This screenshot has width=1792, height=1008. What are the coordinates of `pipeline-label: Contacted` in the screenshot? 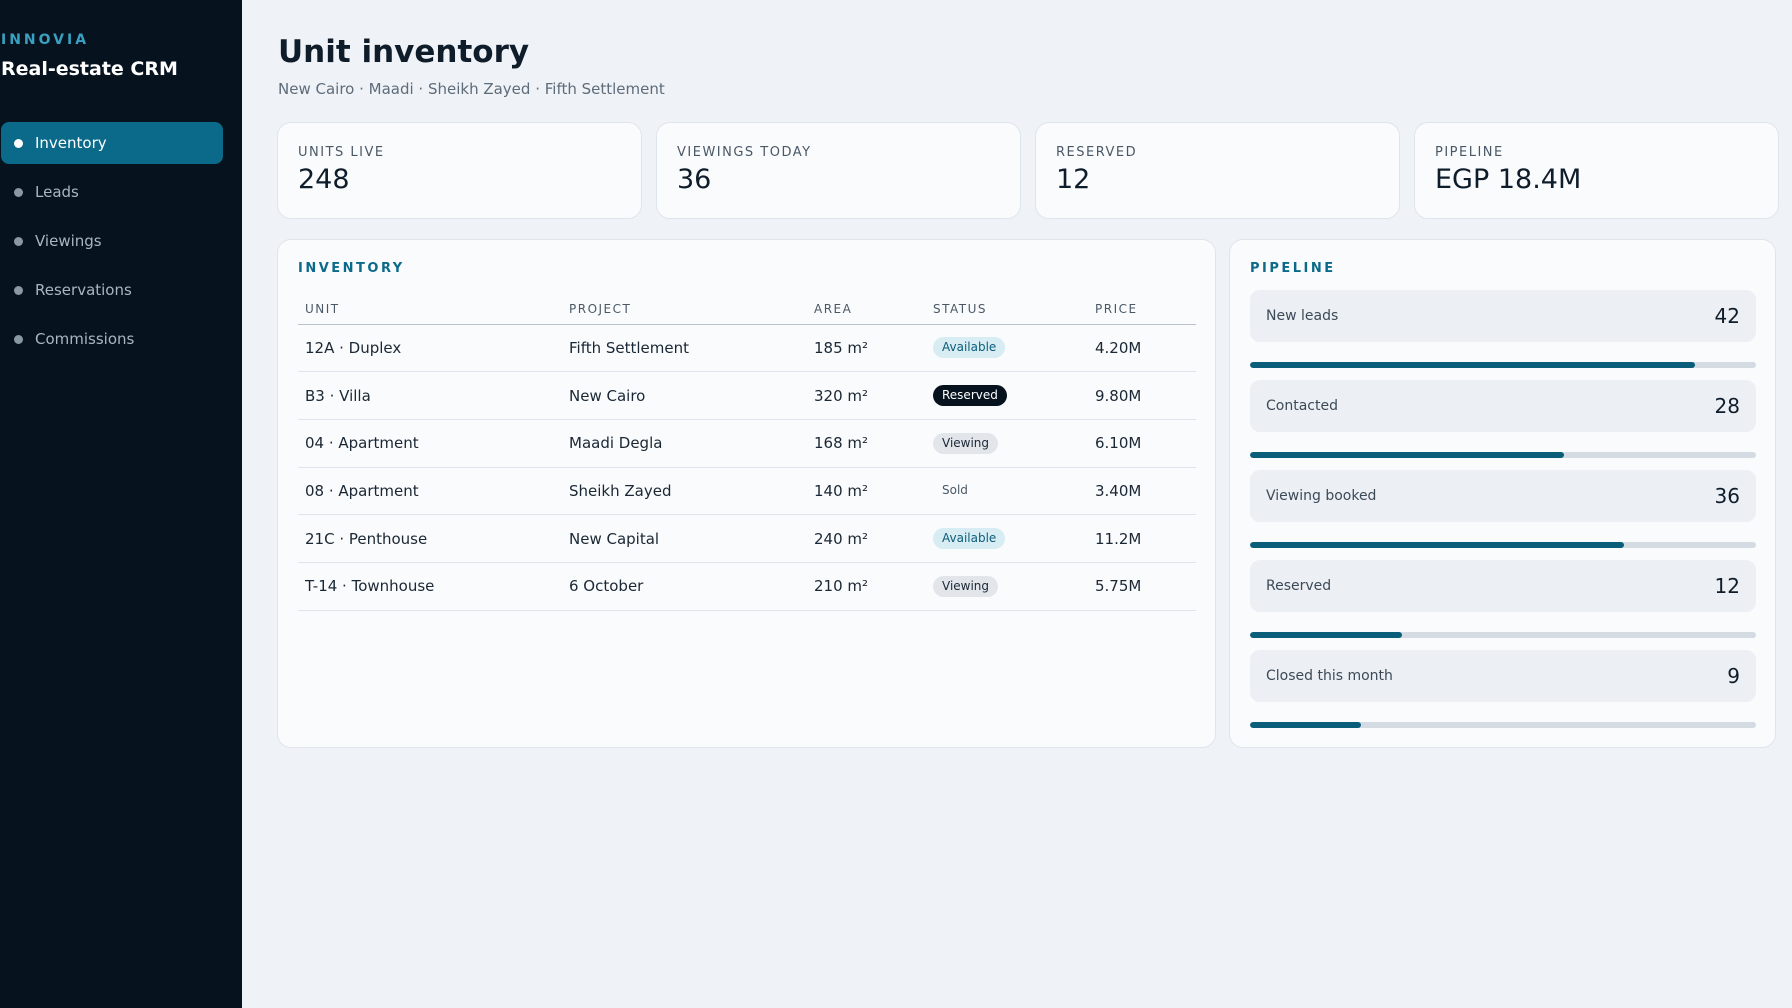 It's located at (1302, 406).